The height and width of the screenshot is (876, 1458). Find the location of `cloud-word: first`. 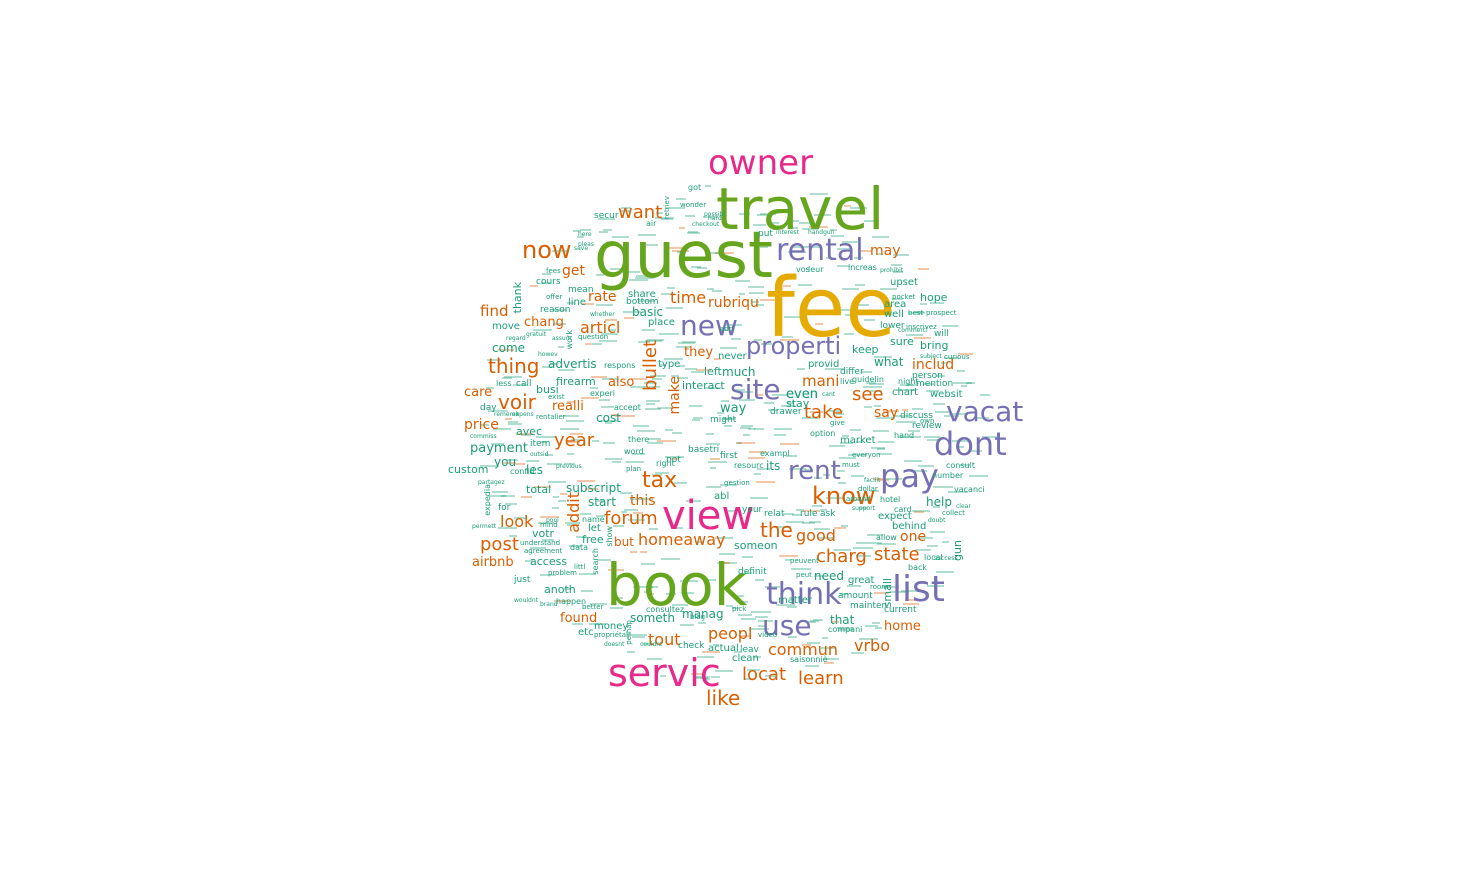

cloud-word: first is located at coordinates (729, 456).